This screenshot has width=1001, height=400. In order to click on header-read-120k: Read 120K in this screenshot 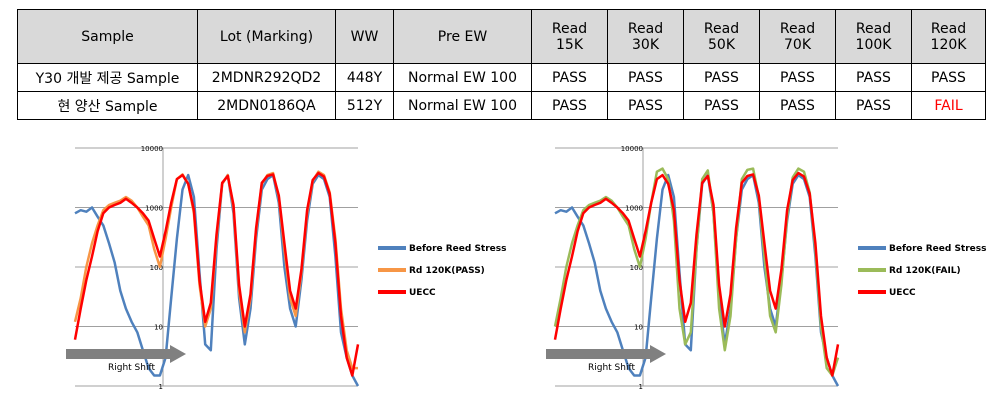, I will do `click(948, 36)`.